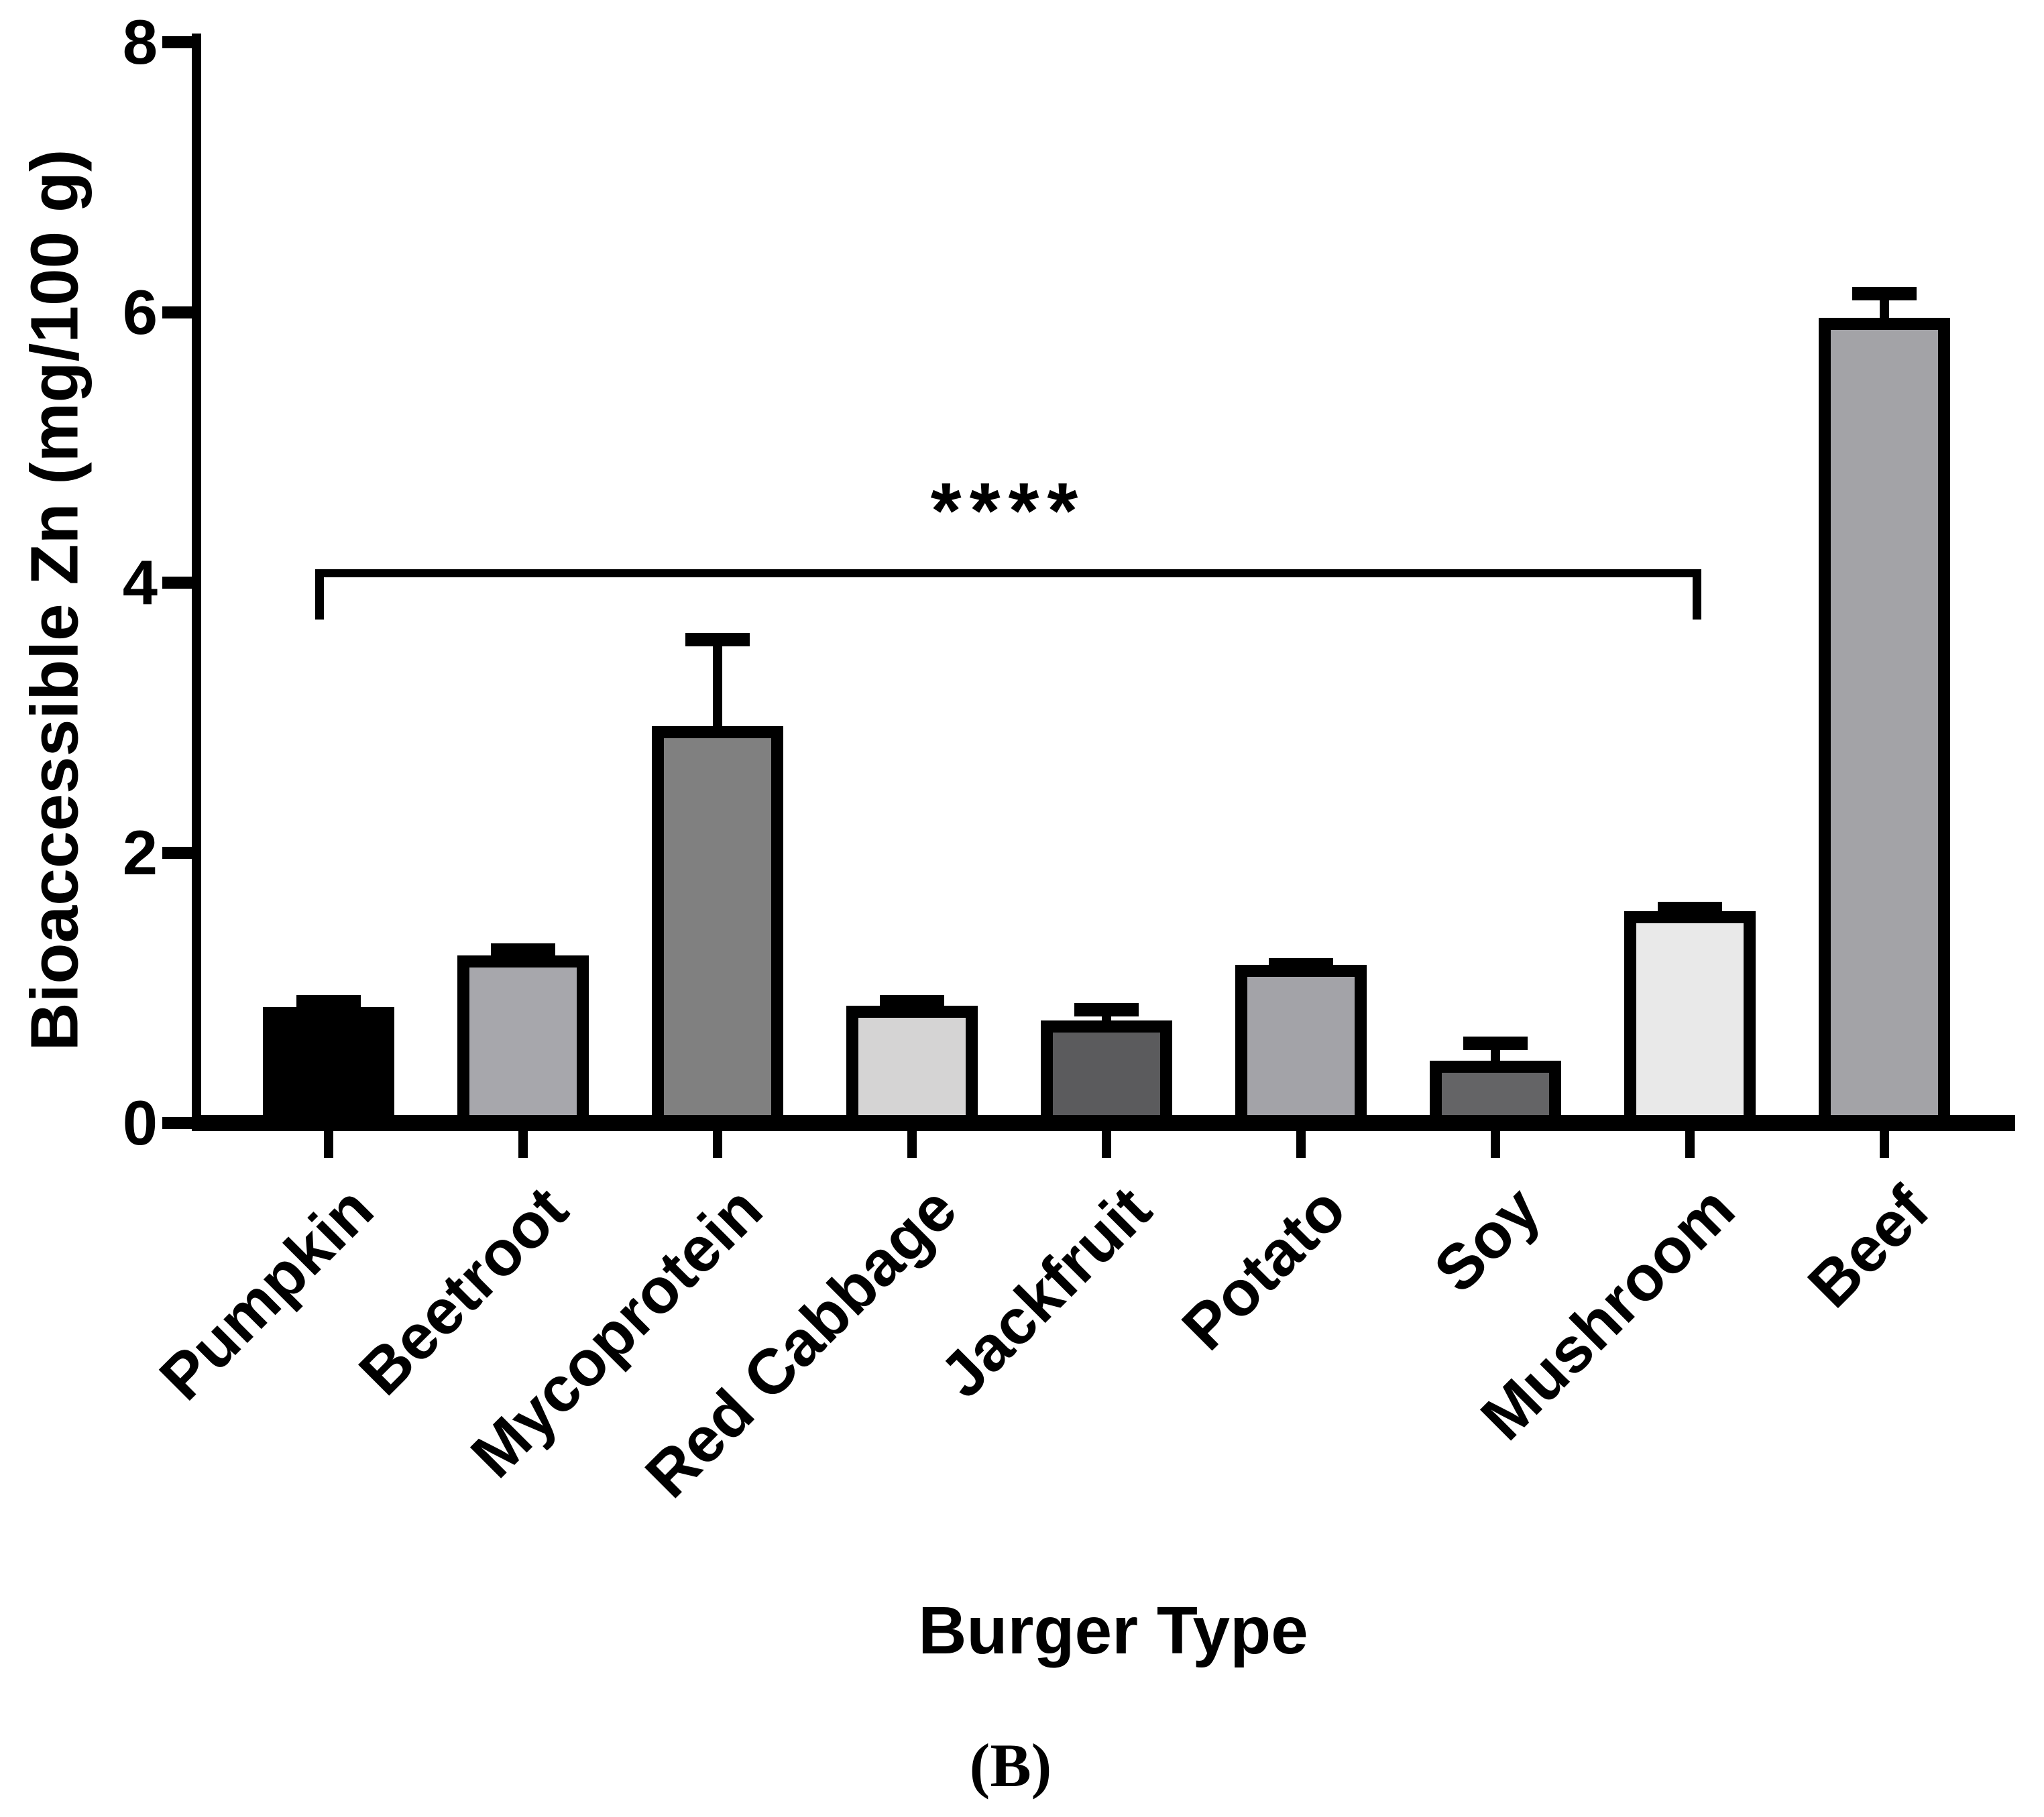 Image resolution: width=2044 pixels, height=1817 pixels. What do you see at coordinates (1697, 594) in the screenshot?
I see `significance-bracket-right-leg` at bounding box center [1697, 594].